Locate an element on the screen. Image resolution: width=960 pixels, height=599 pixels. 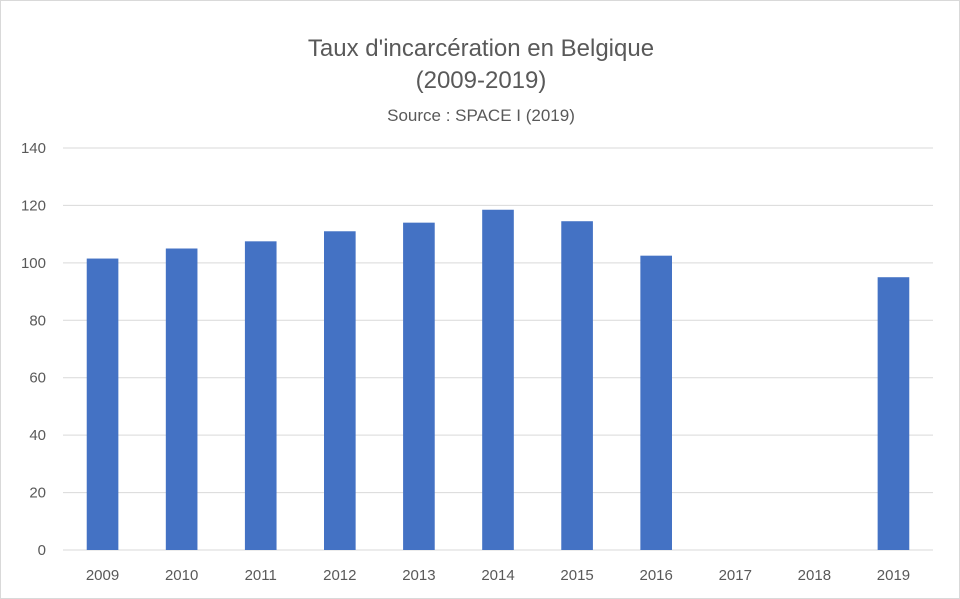
bar-2011 is located at coordinates (260, 396).